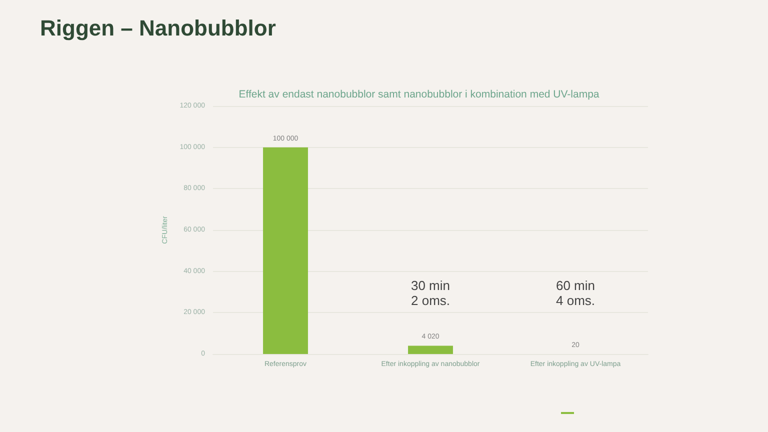  I want to click on chart-subtitle: Effekt av endast nanobubblor samt nanobubblor i kombination med UV-lampa, so click(419, 94).